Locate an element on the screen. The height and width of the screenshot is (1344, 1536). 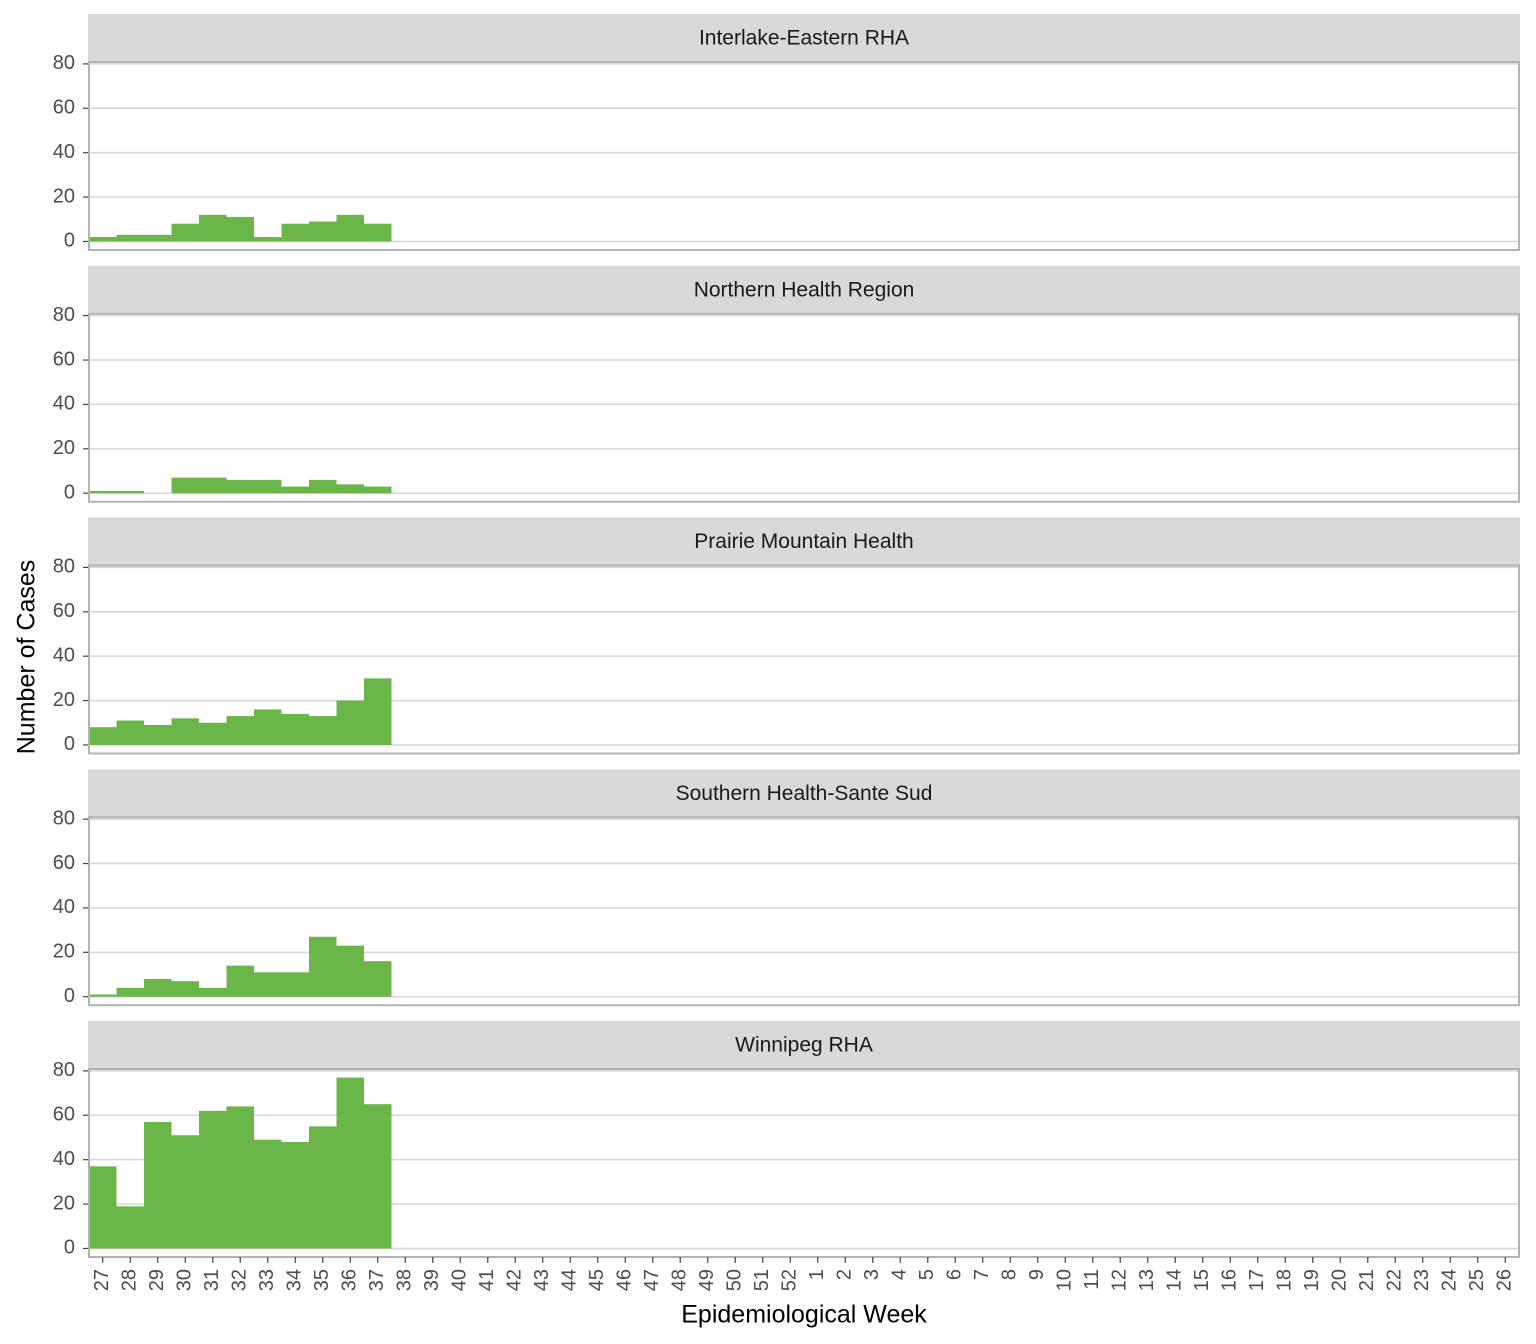
x-tick-label: 48 is located at coordinates (680, 1280).